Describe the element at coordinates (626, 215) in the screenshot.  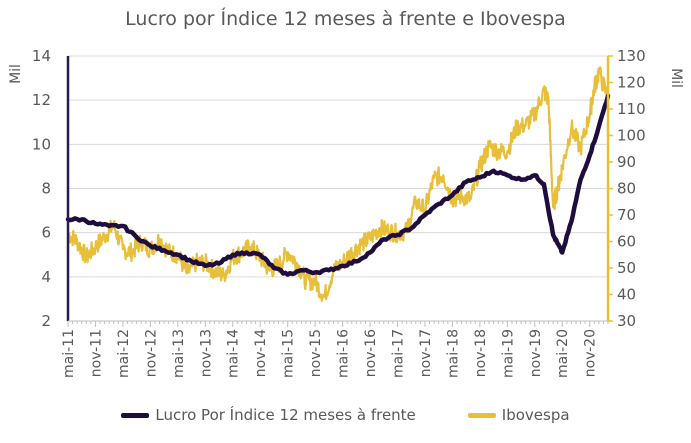
I see `right-y-tick-label: 70` at that location.